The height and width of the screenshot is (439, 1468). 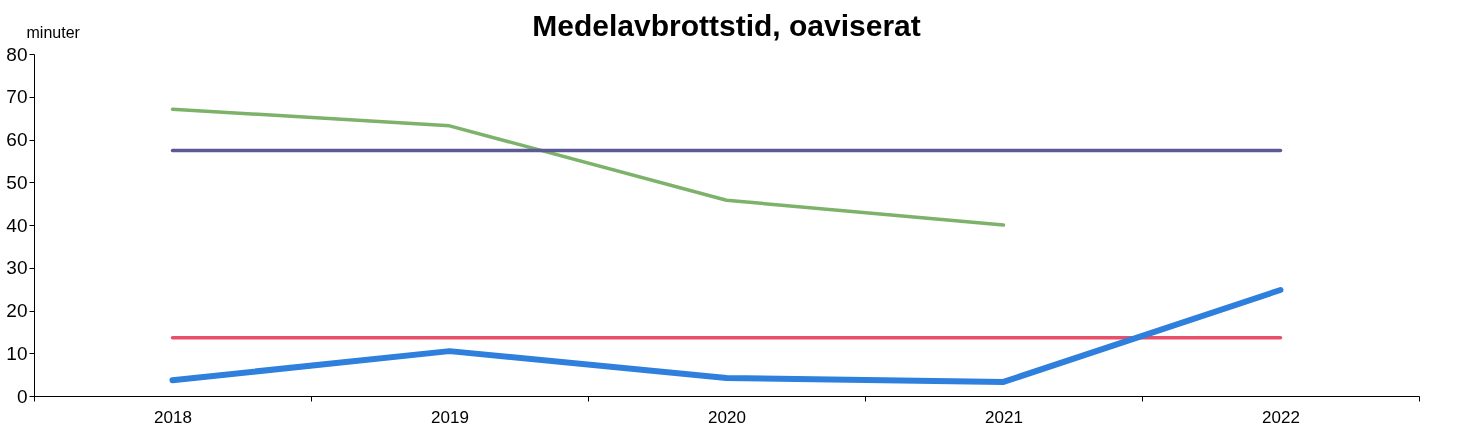 What do you see at coordinates (17, 139) in the screenshot?
I see `y-tick-label: 60` at bounding box center [17, 139].